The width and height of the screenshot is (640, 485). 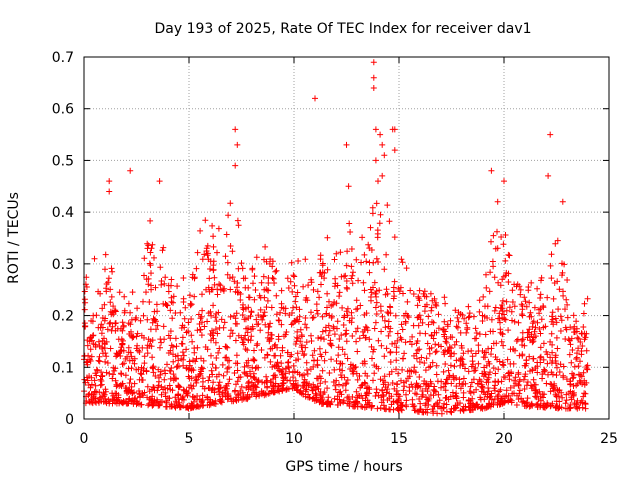 I want to click on y-axis-label: ROTI / TECUs, so click(x=14, y=238).